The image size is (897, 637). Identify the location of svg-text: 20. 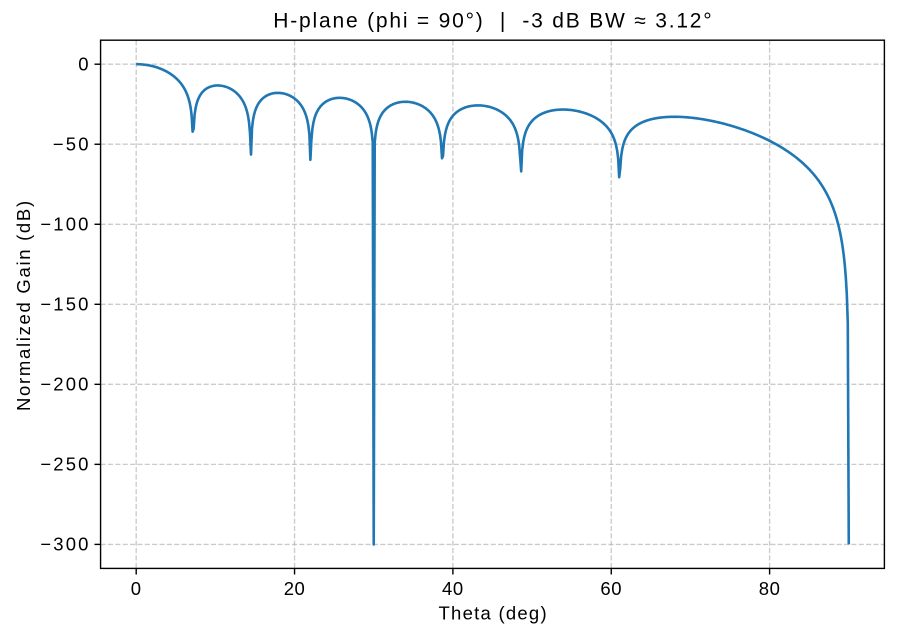
(295, 588).